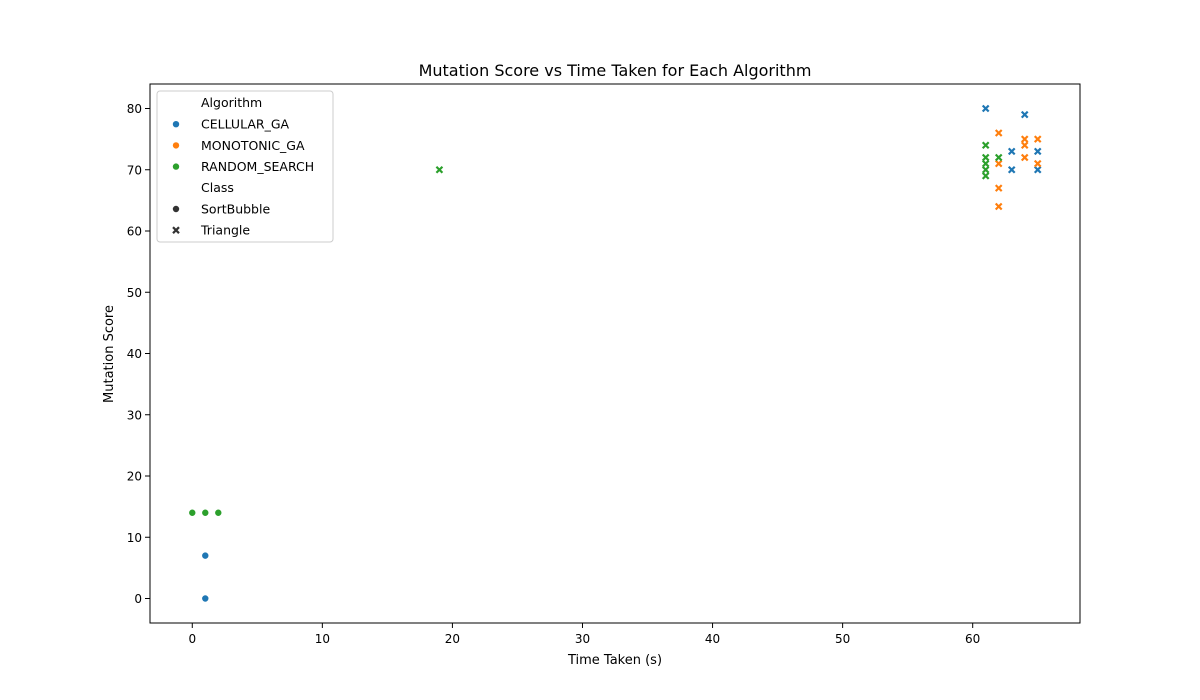 The width and height of the screenshot is (1200, 700). I want to click on x-tick-label: 60, so click(972, 639).